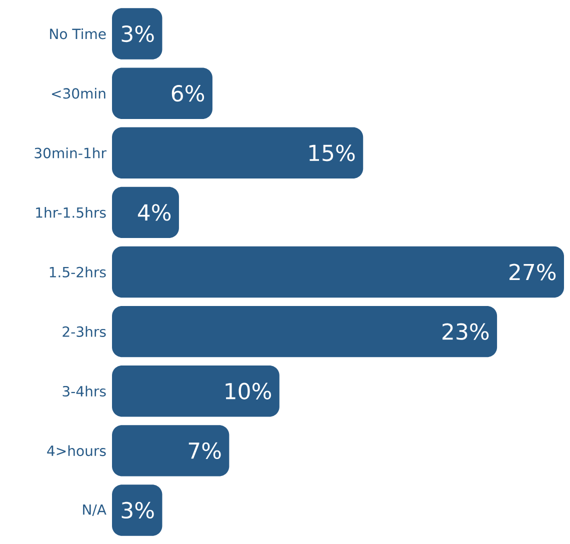  Describe the element at coordinates (71, 212) in the screenshot. I see `y-tick-label: 1hr-1.5hrs` at that location.